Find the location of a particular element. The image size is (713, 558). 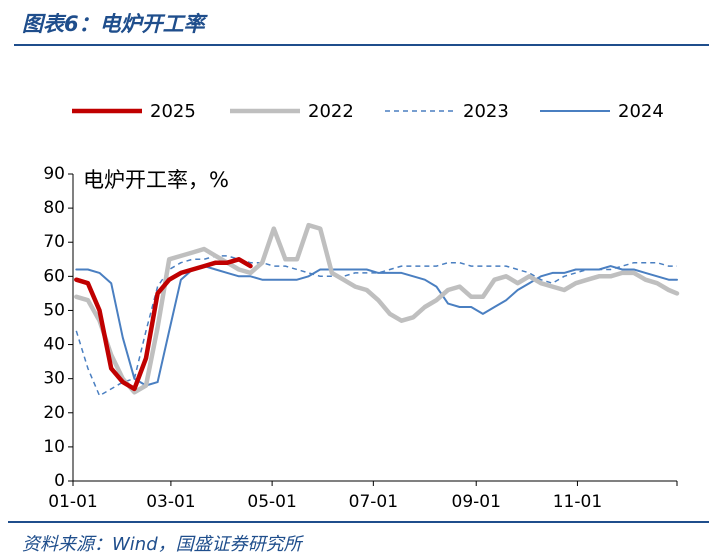

y-tick-label: 10 is located at coordinates (54, 447).